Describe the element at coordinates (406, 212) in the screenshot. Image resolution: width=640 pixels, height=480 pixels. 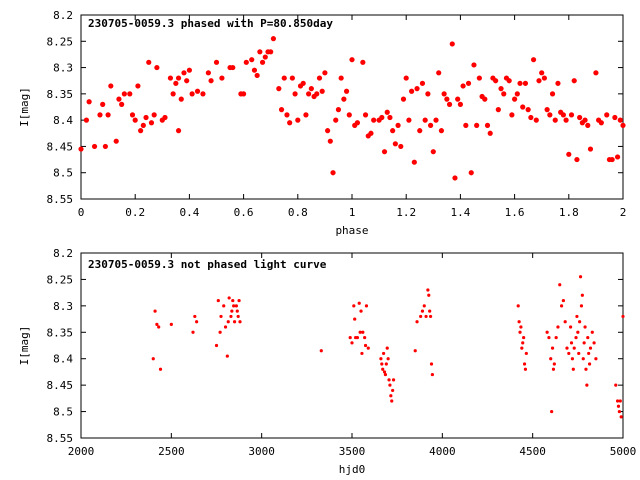
I see `x-tick-label: 1.2` at that location.